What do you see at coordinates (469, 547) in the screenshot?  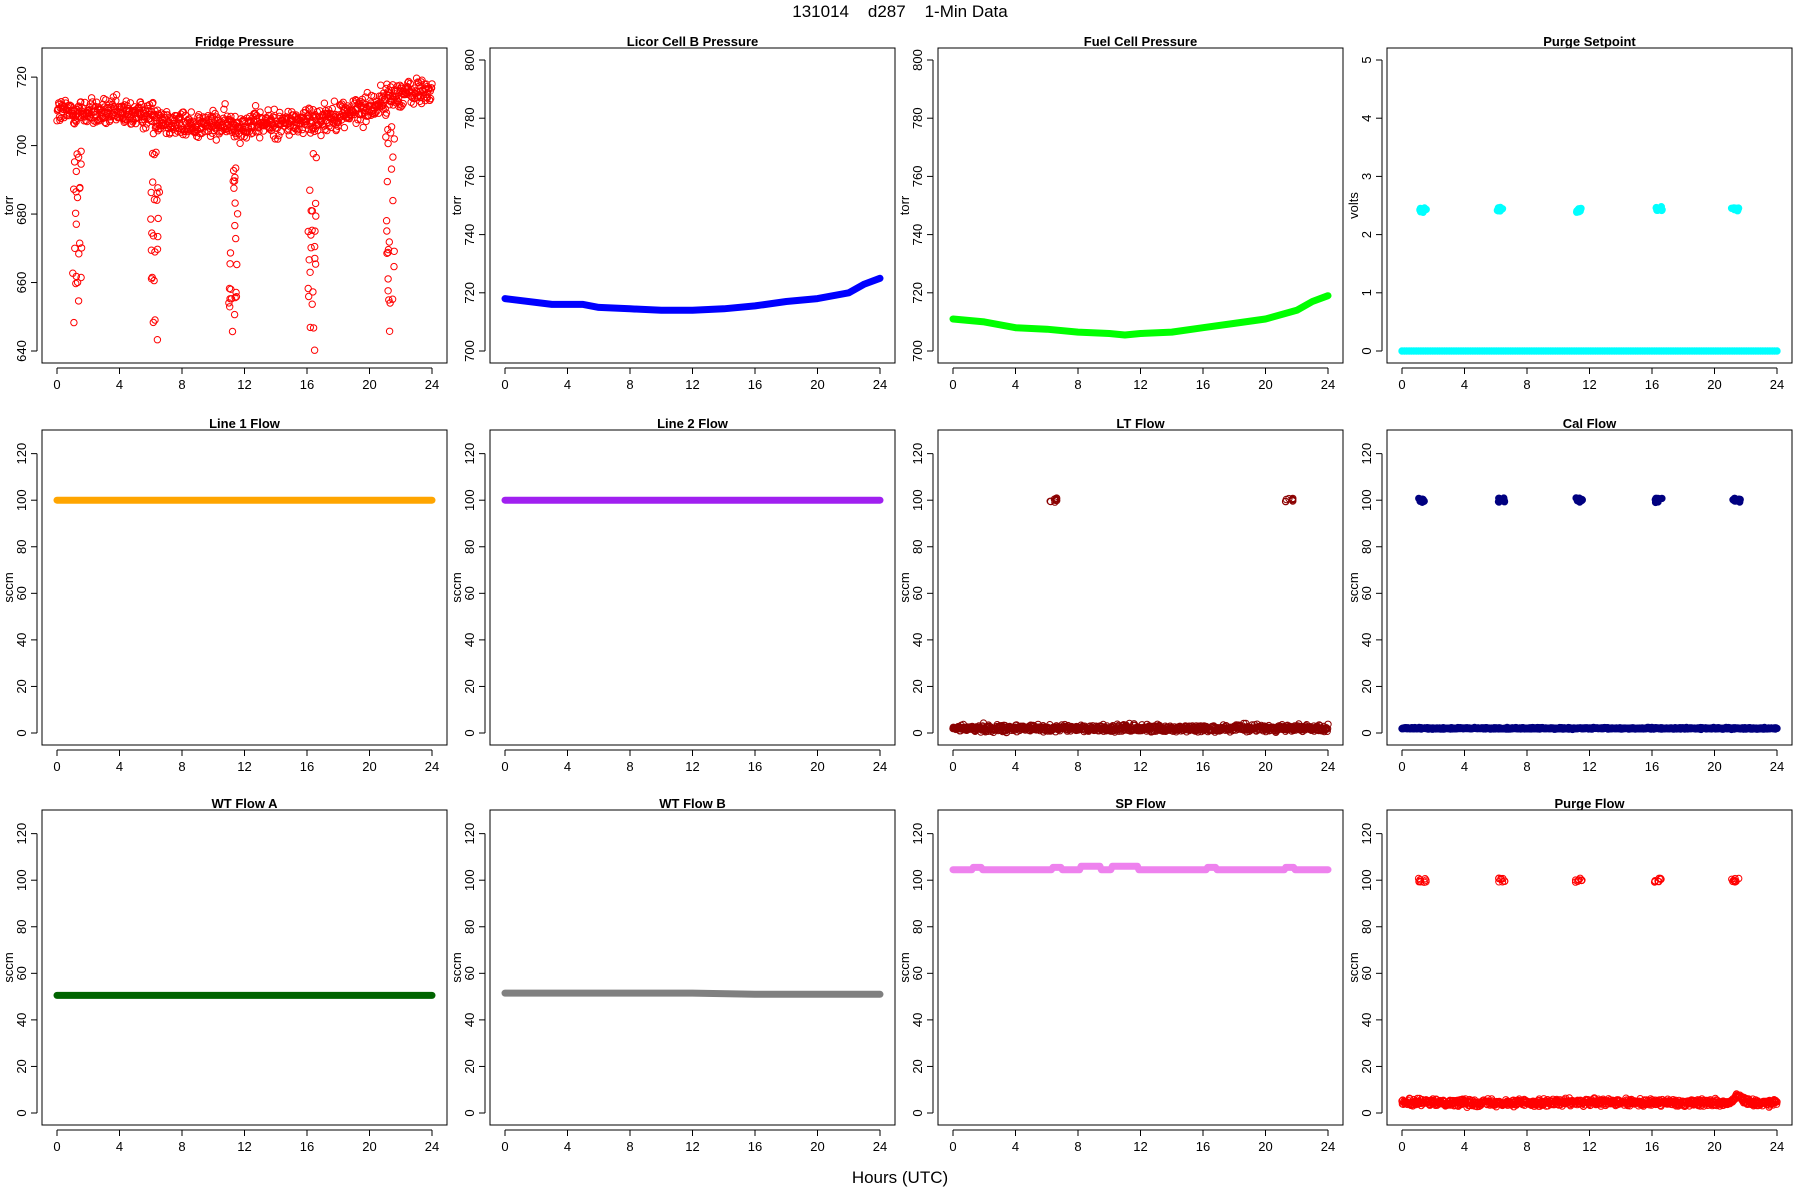 I see `y-tick-label: 80` at bounding box center [469, 547].